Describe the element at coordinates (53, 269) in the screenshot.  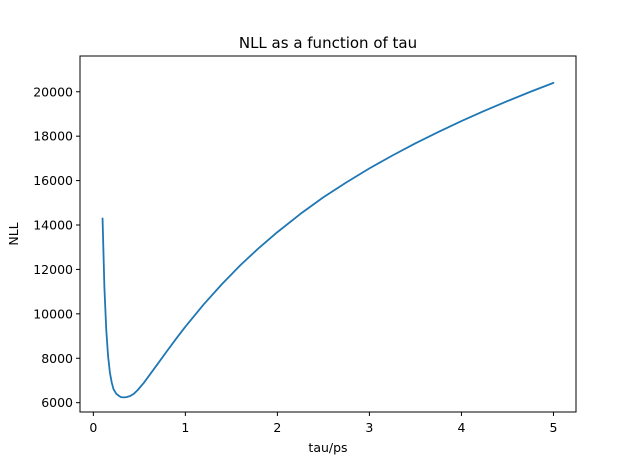
I see `y-tick-label: 12000` at that location.